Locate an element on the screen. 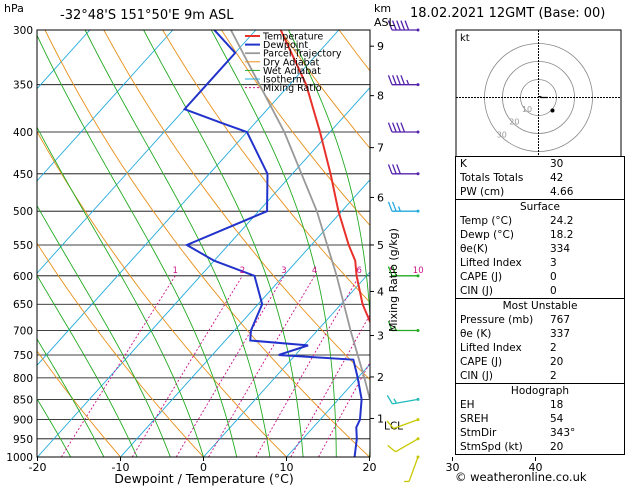 The height and width of the screenshot is (486, 629). index-value: 30 is located at coordinates (557, 164).